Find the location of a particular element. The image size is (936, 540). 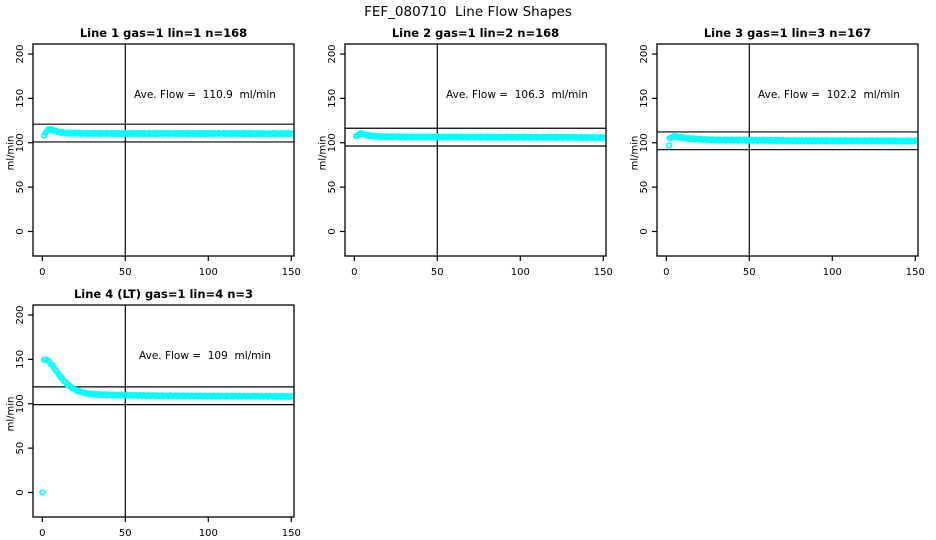

ave-flow-annotation: Ave. Flow = 110.9 ml/min is located at coordinates (205, 95).